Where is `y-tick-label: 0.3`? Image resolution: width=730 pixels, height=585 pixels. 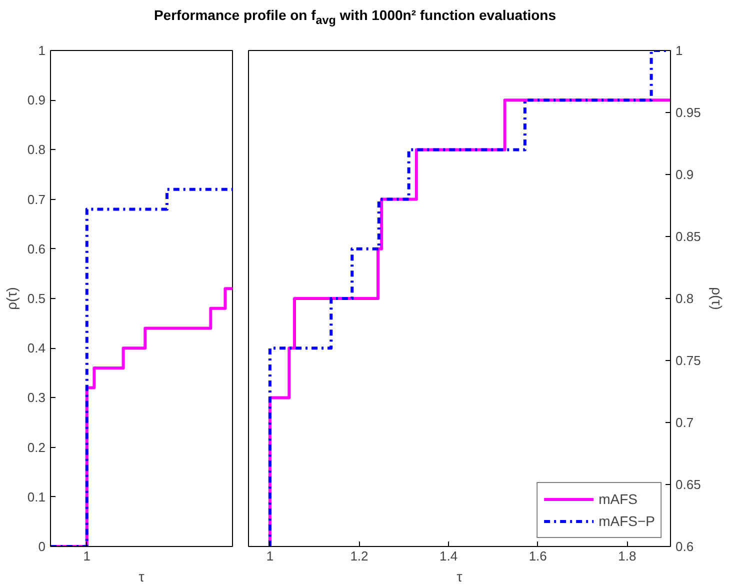
y-tick-label: 0.3 is located at coordinates (36, 398).